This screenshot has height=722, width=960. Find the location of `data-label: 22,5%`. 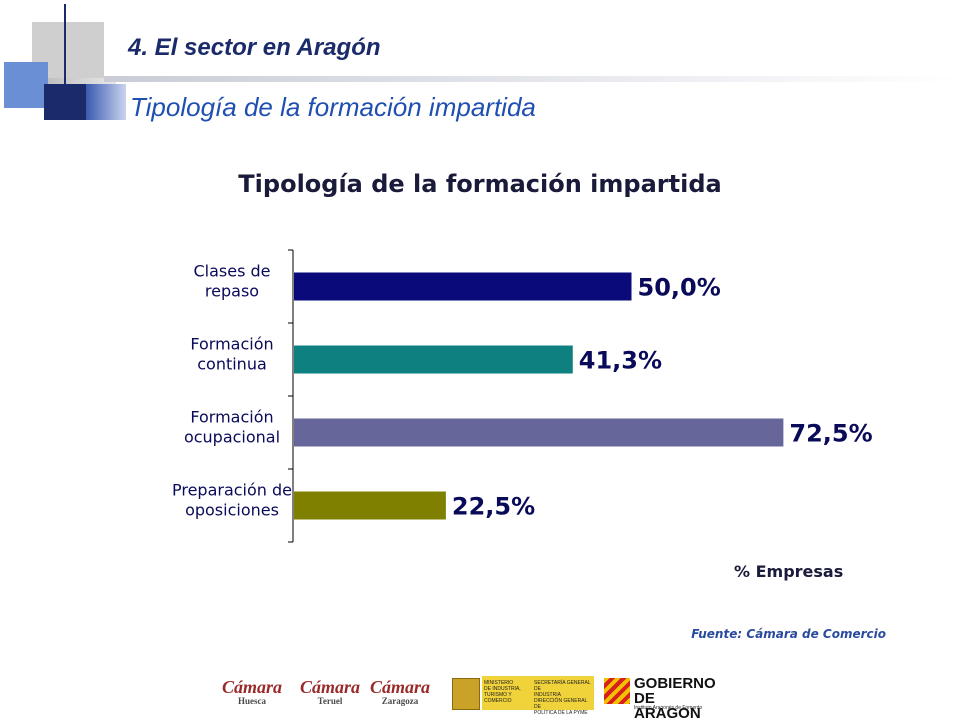

data-label: 22,5% is located at coordinates (493, 507).